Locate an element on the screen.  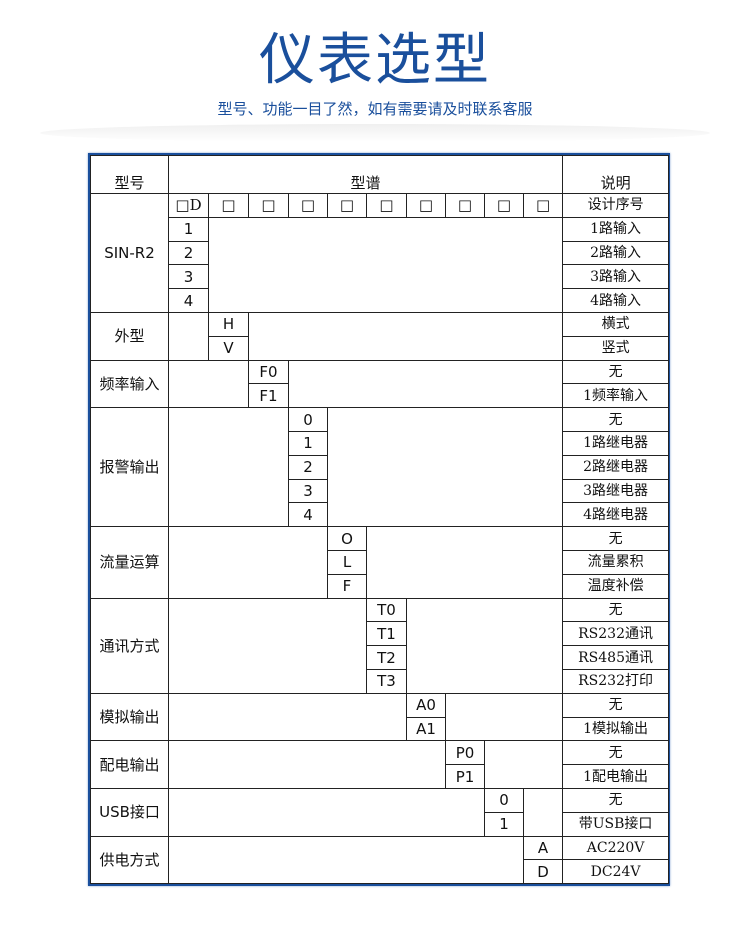
option-code: T3 is located at coordinates (386, 681).